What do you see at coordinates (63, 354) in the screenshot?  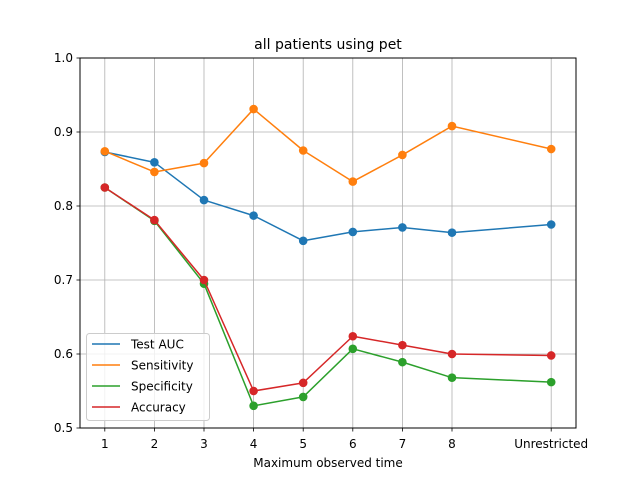 I see `y-tick-label: 0.6` at bounding box center [63, 354].